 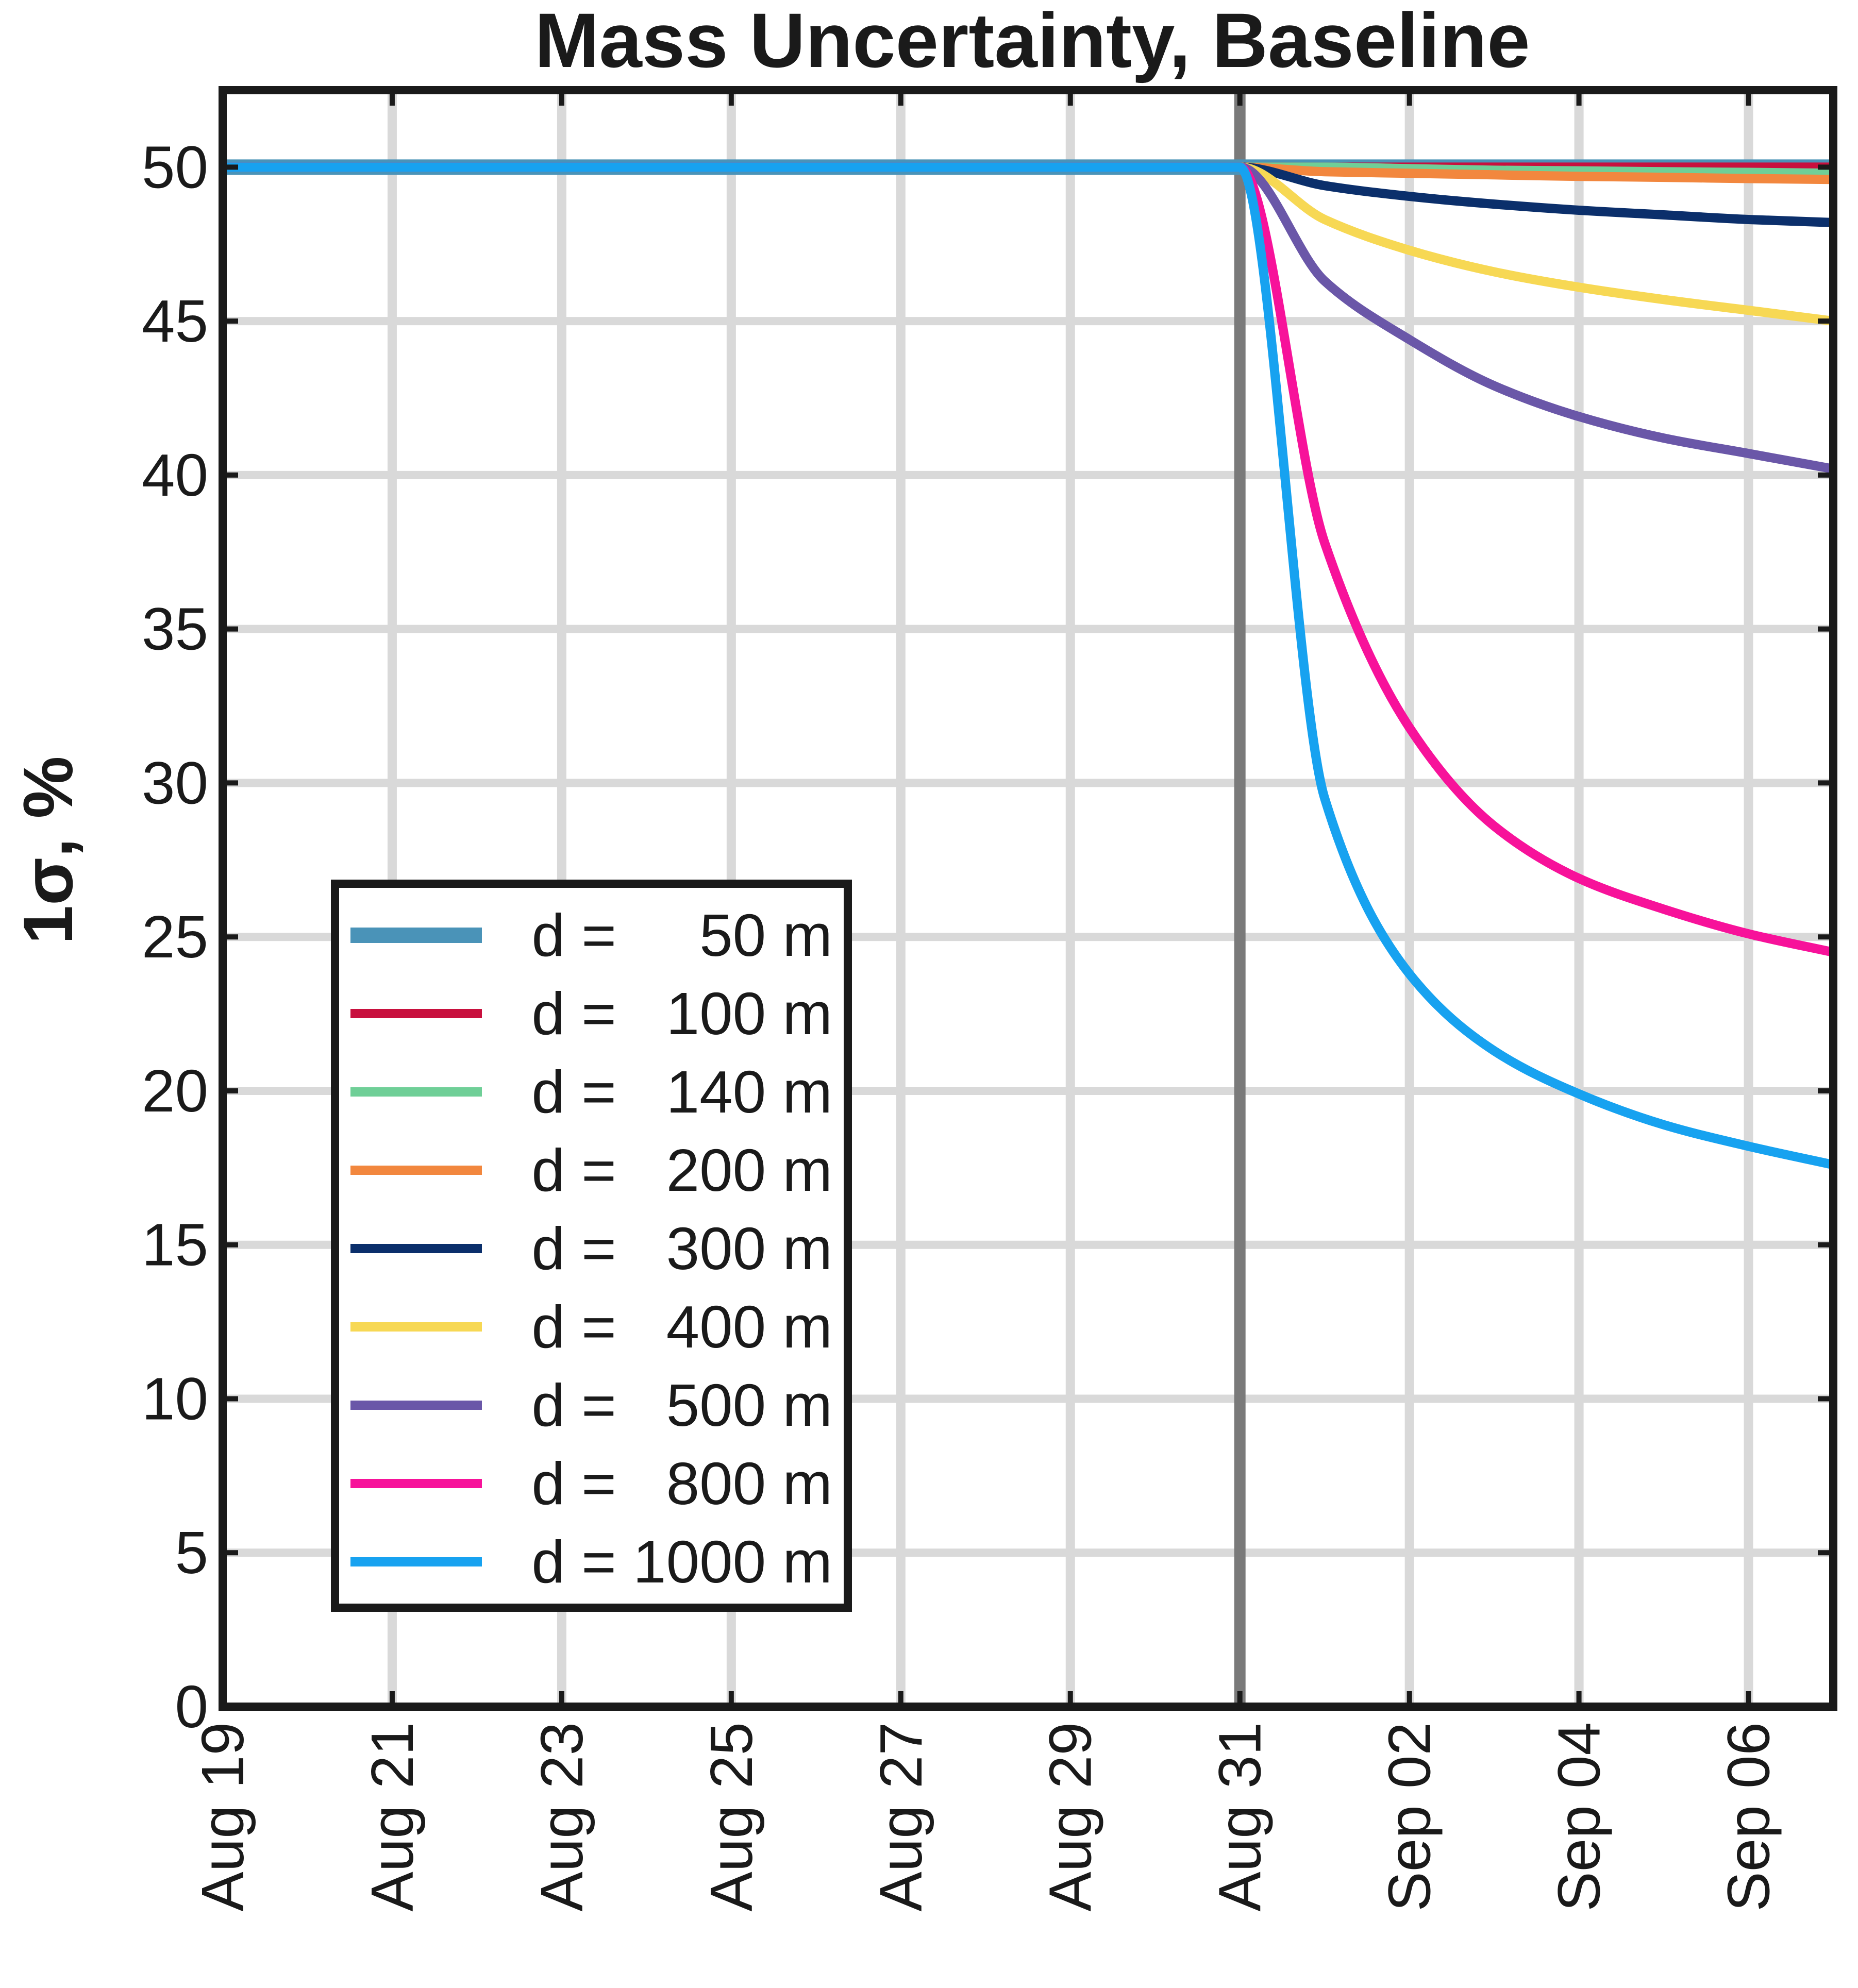 I want to click on y-axis-label: 1σ, %, so click(x=48, y=850).